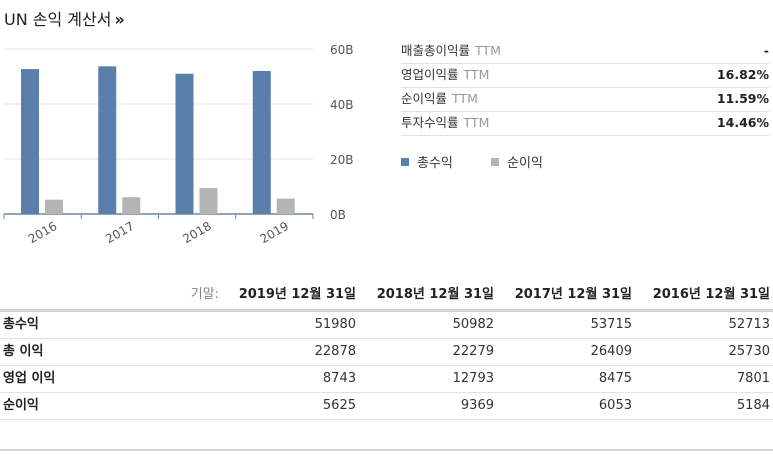  Describe the element at coordinates (405, 162) in the screenshot. I see `legend-swatch-revenue` at that location.